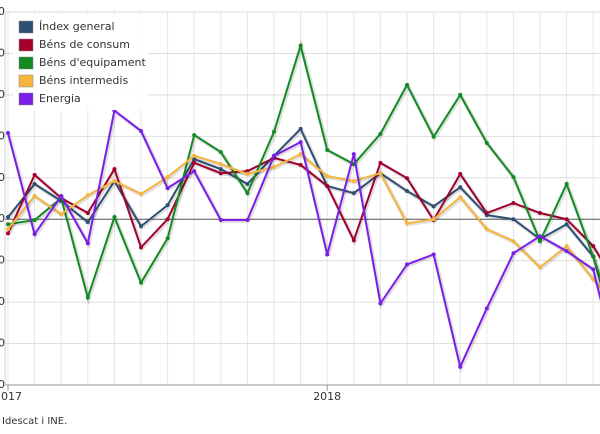  I want to click on legend-label: Béns intermedis, so click(83, 80).